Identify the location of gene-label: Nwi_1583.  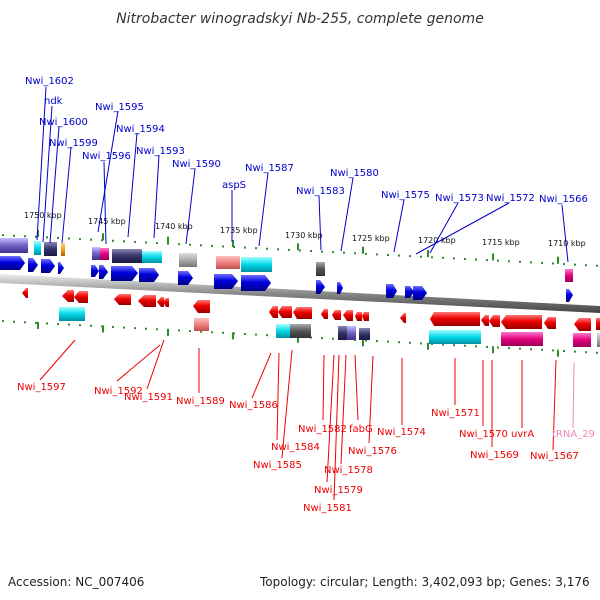
(320, 191).